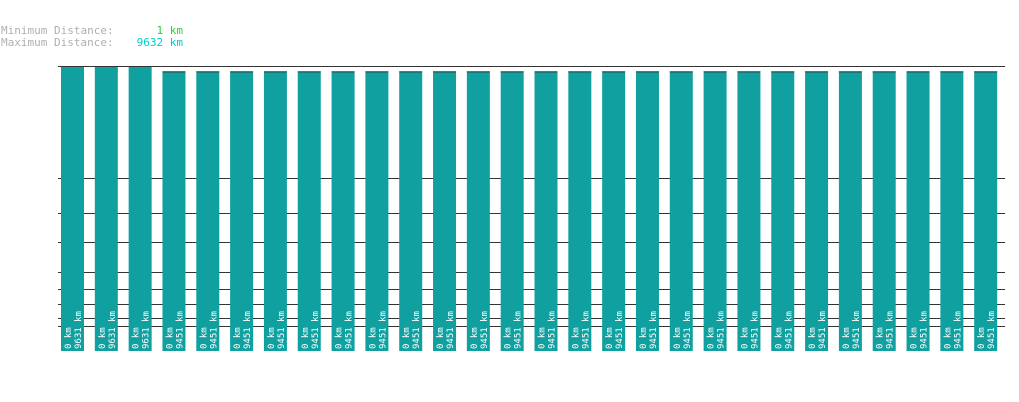 This screenshot has width=1019, height=402. Describe the element at coordinates (847, 338) in the screenshot. I see `bar-min-label-23: 0 km` at that location.